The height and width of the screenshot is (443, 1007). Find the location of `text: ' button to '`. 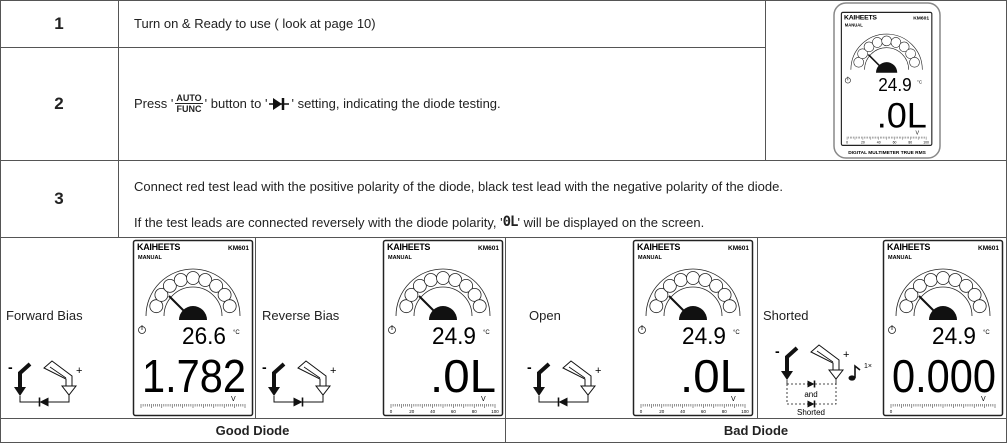

text: ' button to ' is located at coordinates (236, 103).